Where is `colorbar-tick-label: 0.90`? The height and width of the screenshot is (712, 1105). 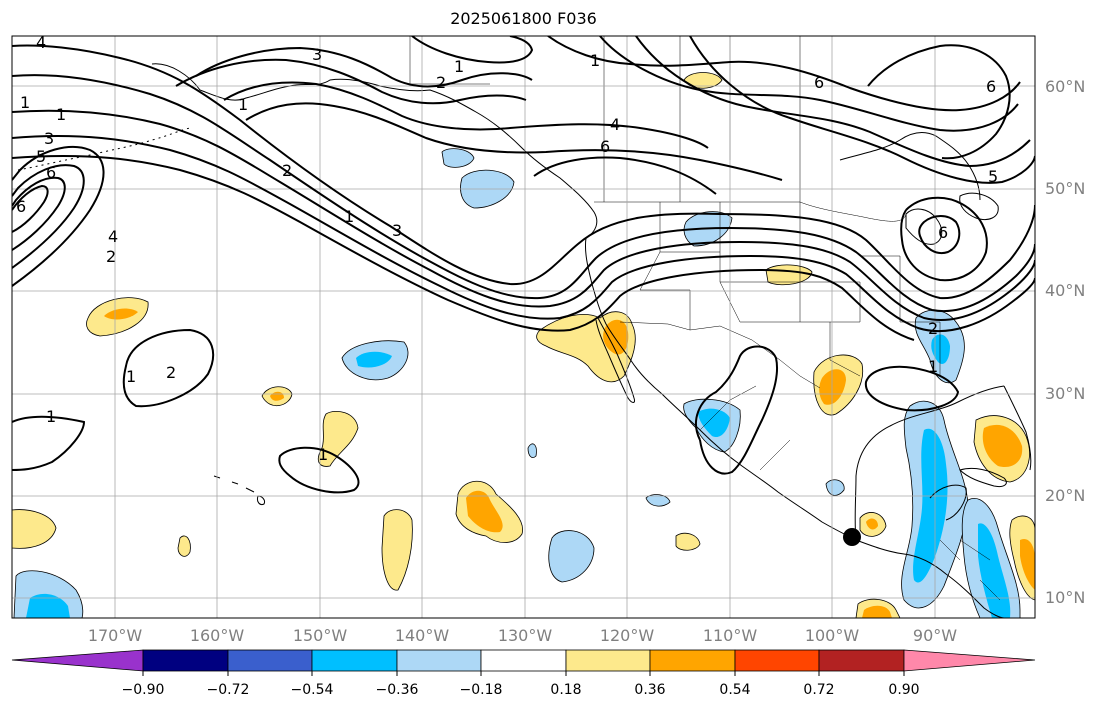 colorbar-tick-label: 0.90 is located at coordinates (904, 690).